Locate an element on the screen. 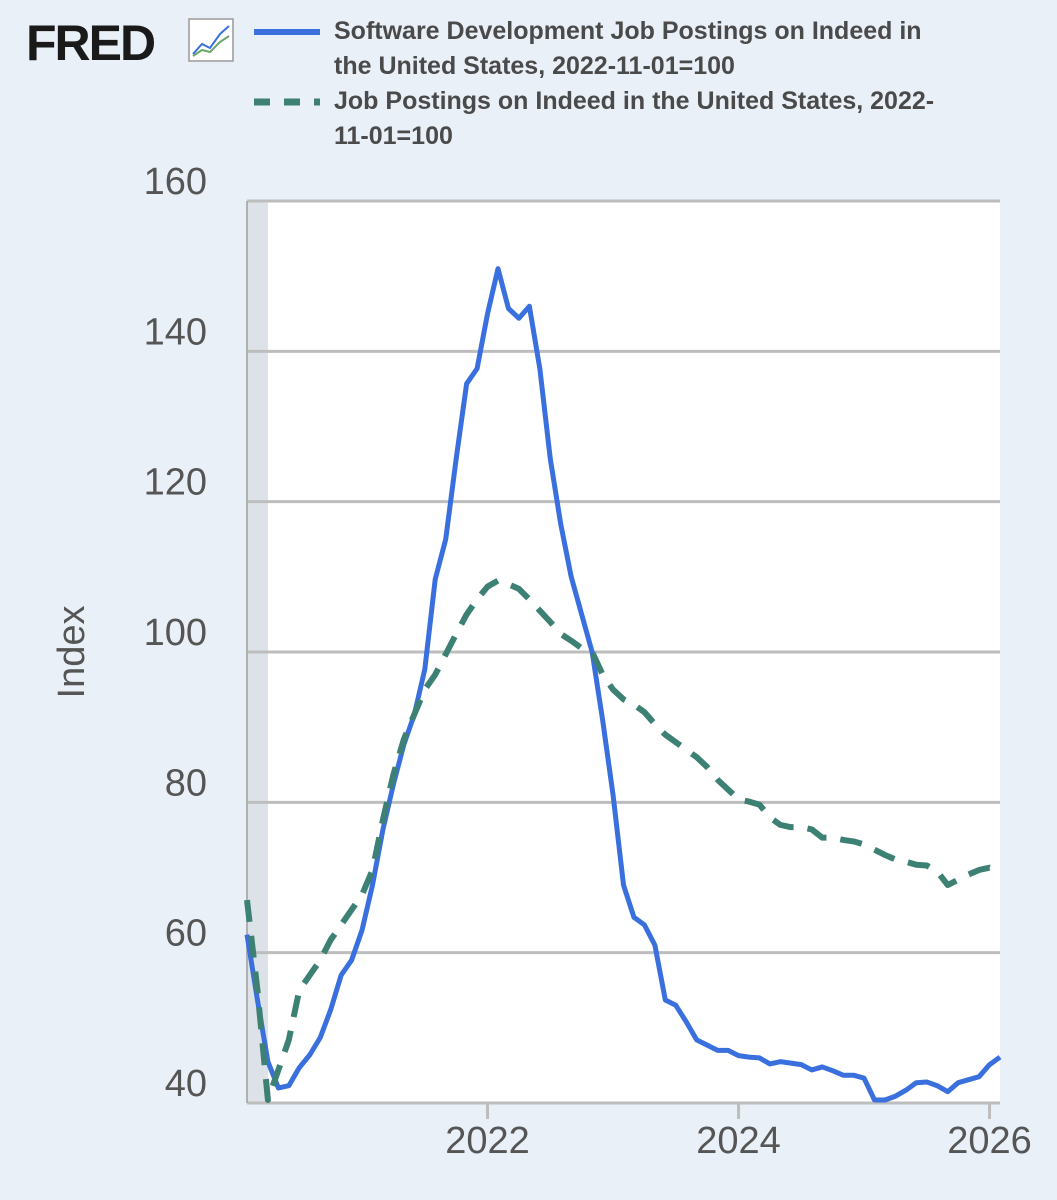 Image resolution: width=1057 pixels, height=1200 pixels. logo: FRED is located at coordinates (91, 43).